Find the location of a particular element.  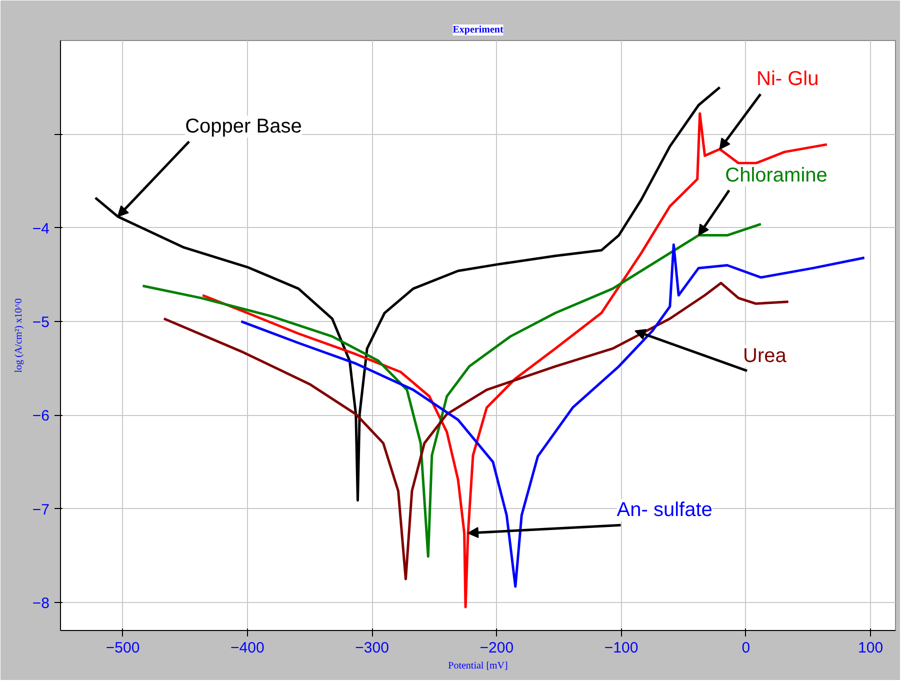

x-tick-label: −500 is located at coordinates (123, 648).